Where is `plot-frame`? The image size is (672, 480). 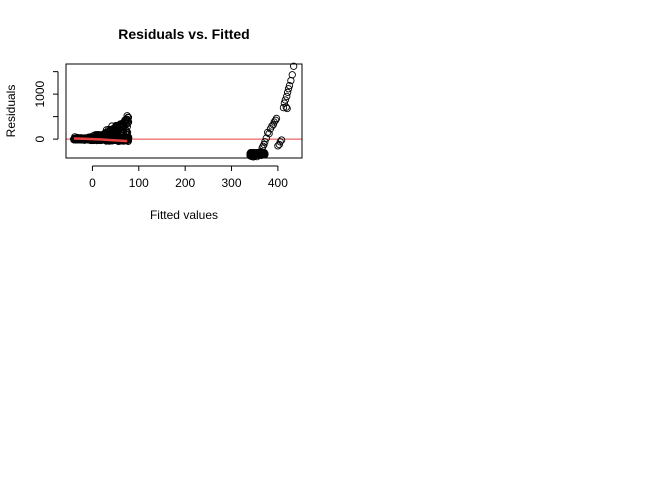 plot-frame is located at coordinates (184, 111).